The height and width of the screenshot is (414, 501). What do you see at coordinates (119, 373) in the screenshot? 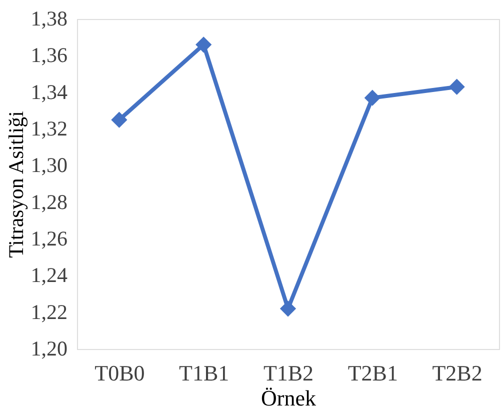
I see `x-tick-label: T0B0` at bounding box center [119, 373].